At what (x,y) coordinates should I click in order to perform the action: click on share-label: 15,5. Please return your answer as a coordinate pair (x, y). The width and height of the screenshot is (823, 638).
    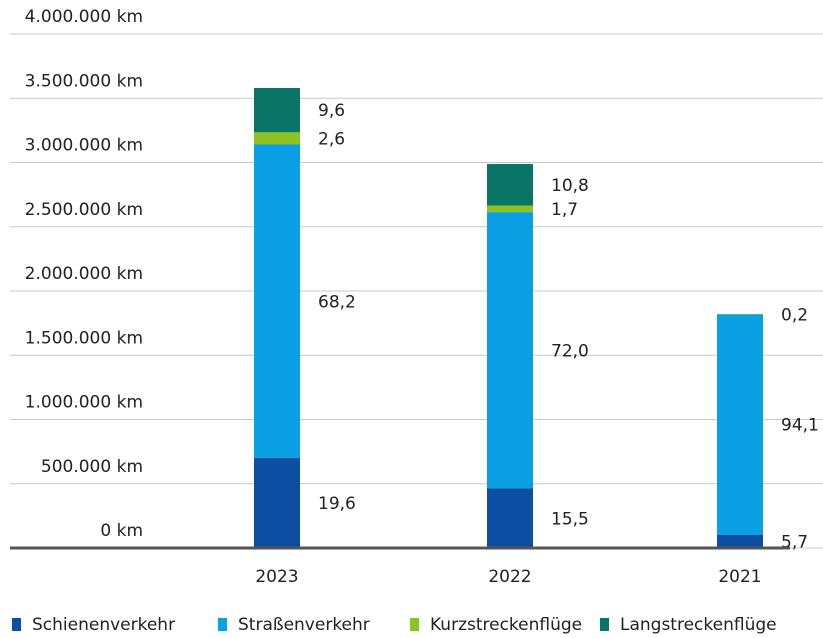
    Looking at the image, I should click on (570, 519).